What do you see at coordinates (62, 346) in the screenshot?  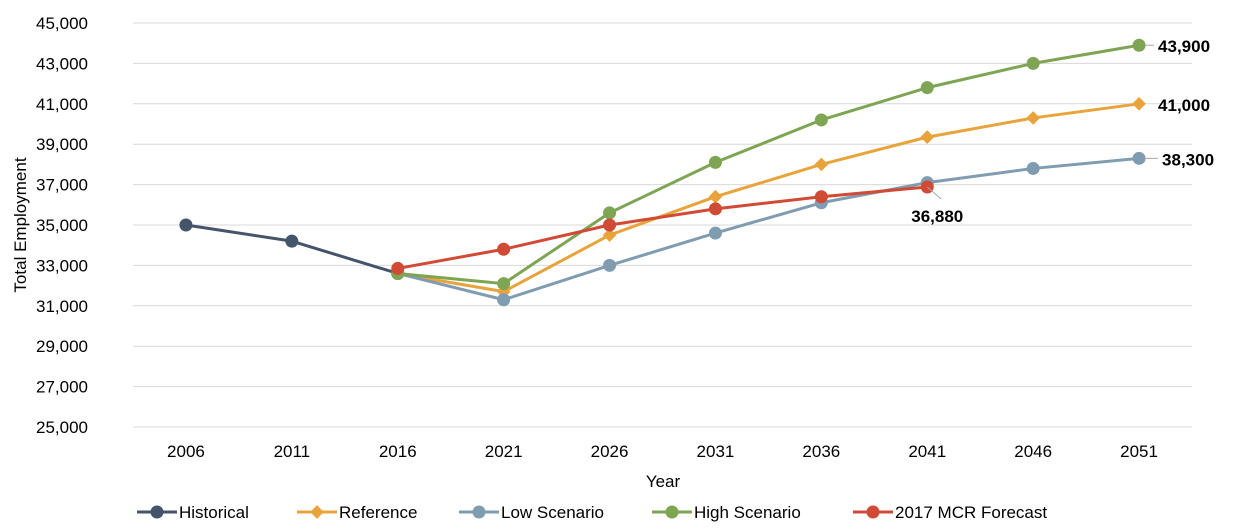 I see `y-tick-label: 29,000` at bounding box center [62, 346].